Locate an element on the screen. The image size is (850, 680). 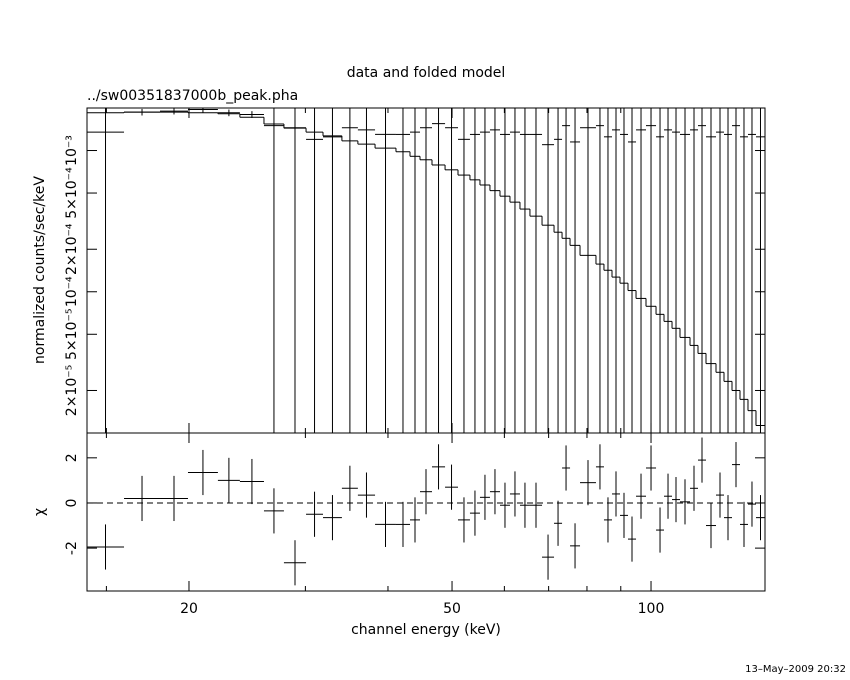
residual-y-tick-label: 2 is located at coordinates (72, 457).